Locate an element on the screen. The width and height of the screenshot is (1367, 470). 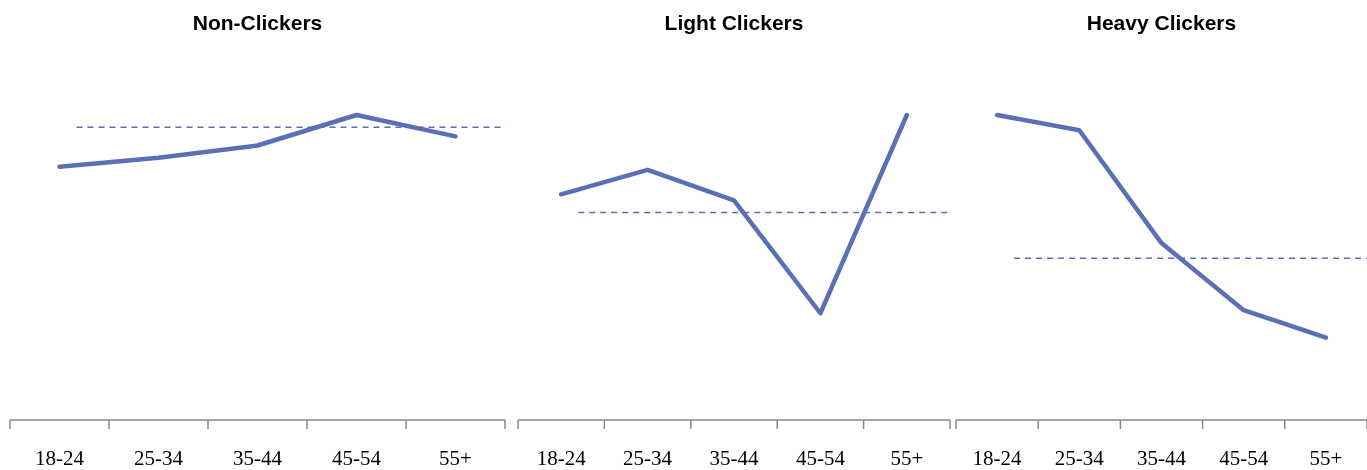
chart-title: Non-Clickers is located at coordinates (257, 22).